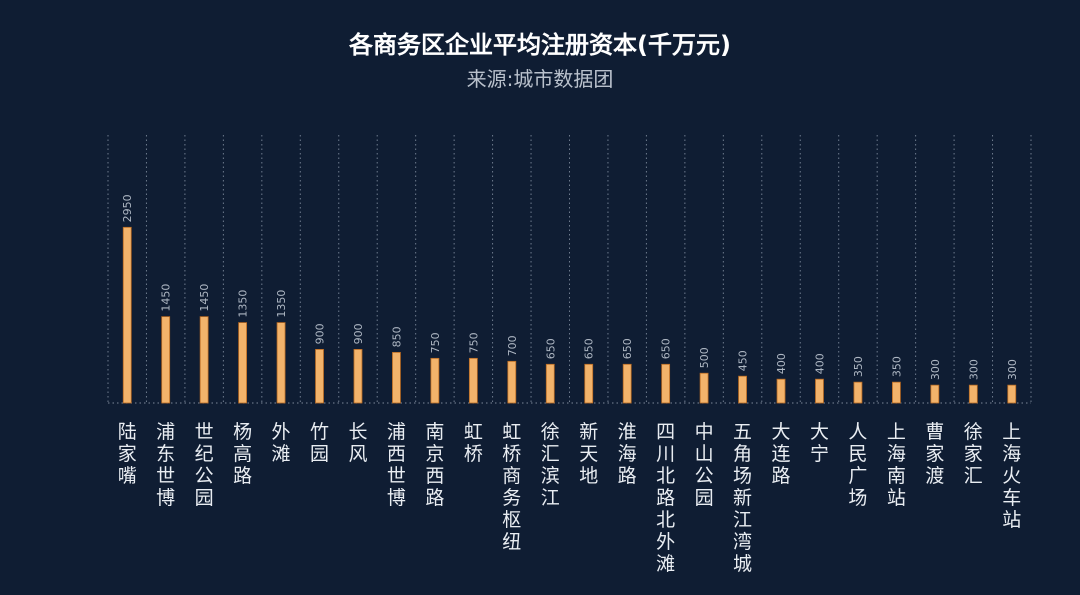 This screenshot has width=1080, height=595. Describe the element at coordinates (127, 208) in the screenshot. I see `value-label: 2950` at that location.